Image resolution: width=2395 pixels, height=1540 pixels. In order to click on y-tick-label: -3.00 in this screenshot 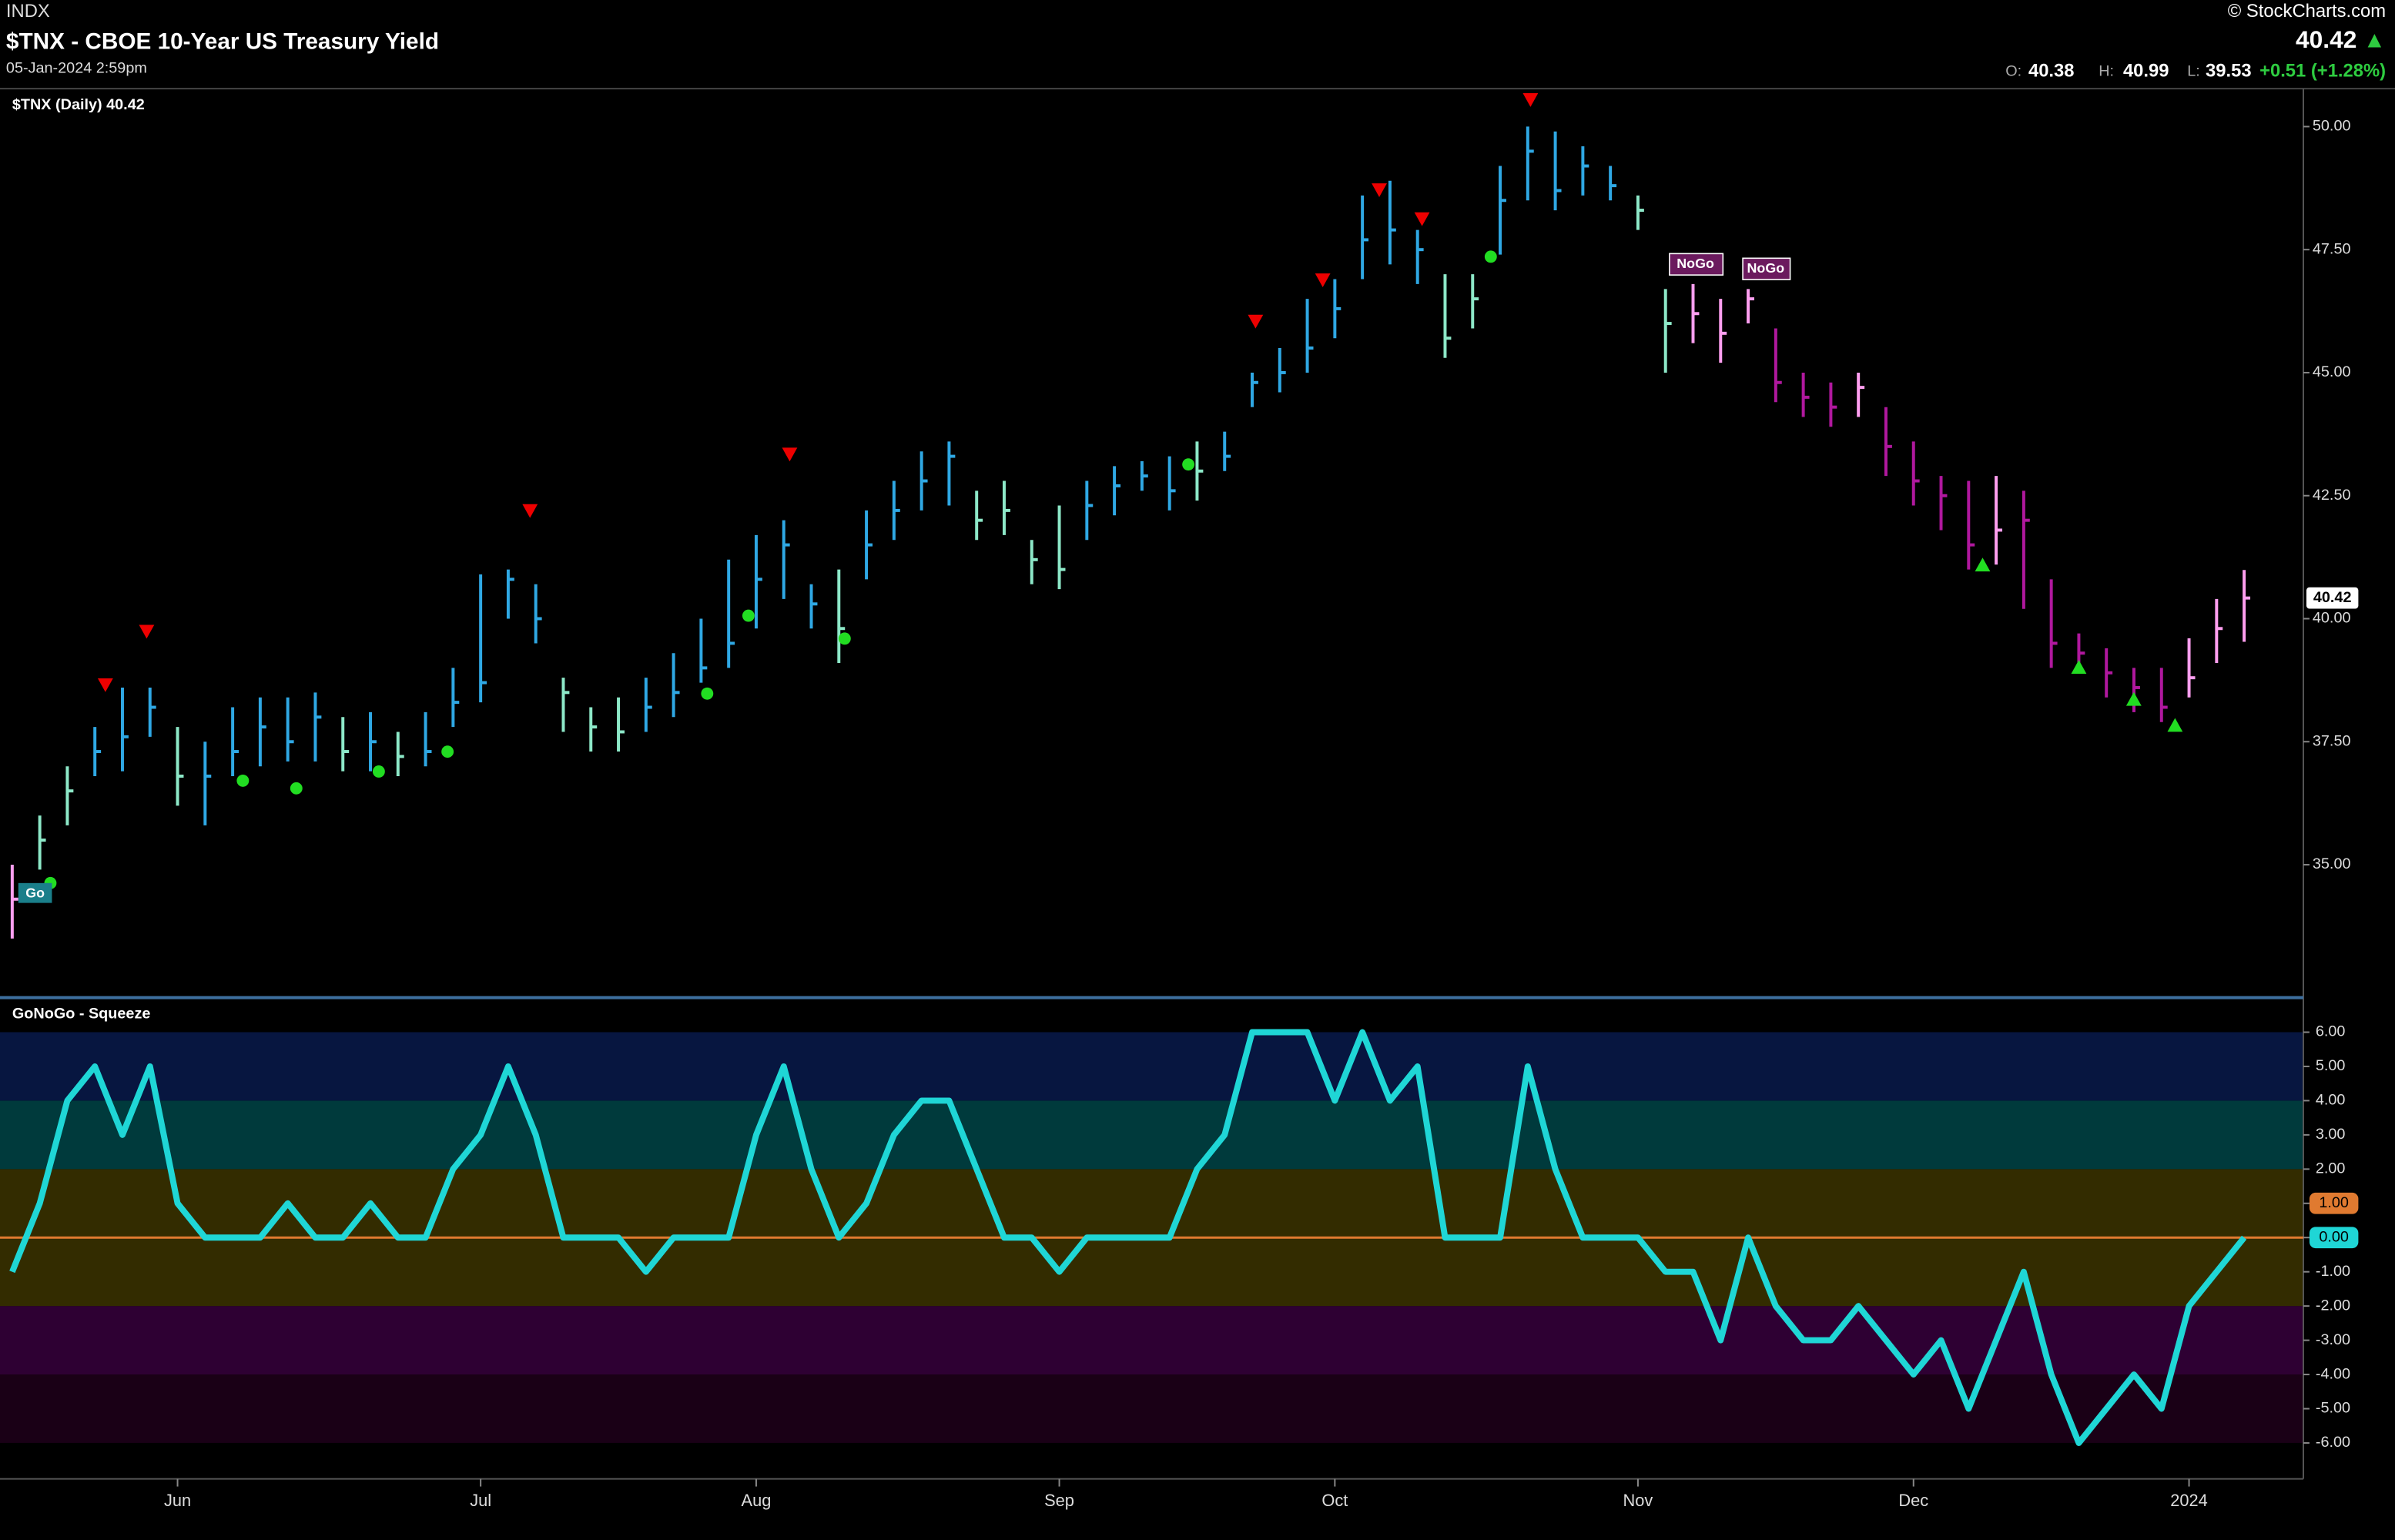, I will do `click(2333, 1339)`.